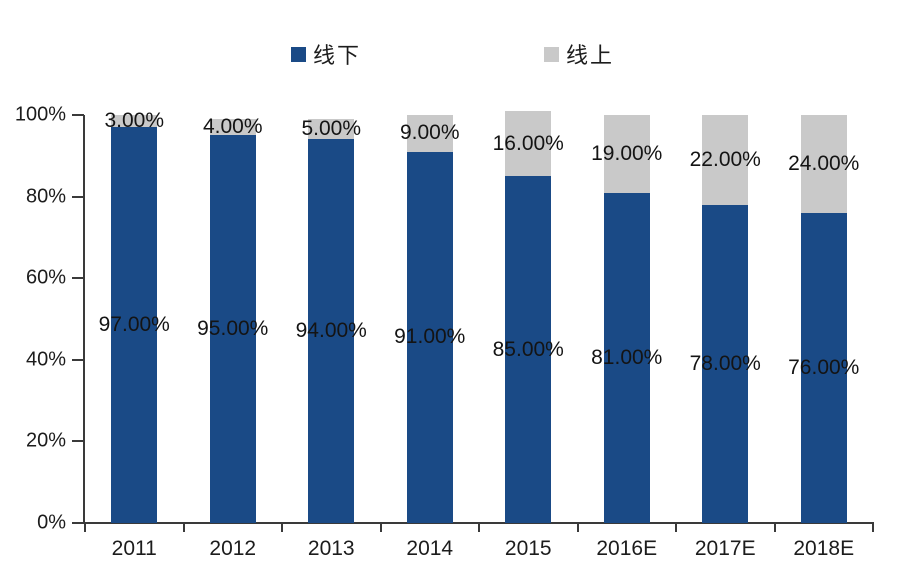  I want to click on data-label-offline: 97.00%, so click(134, 325).